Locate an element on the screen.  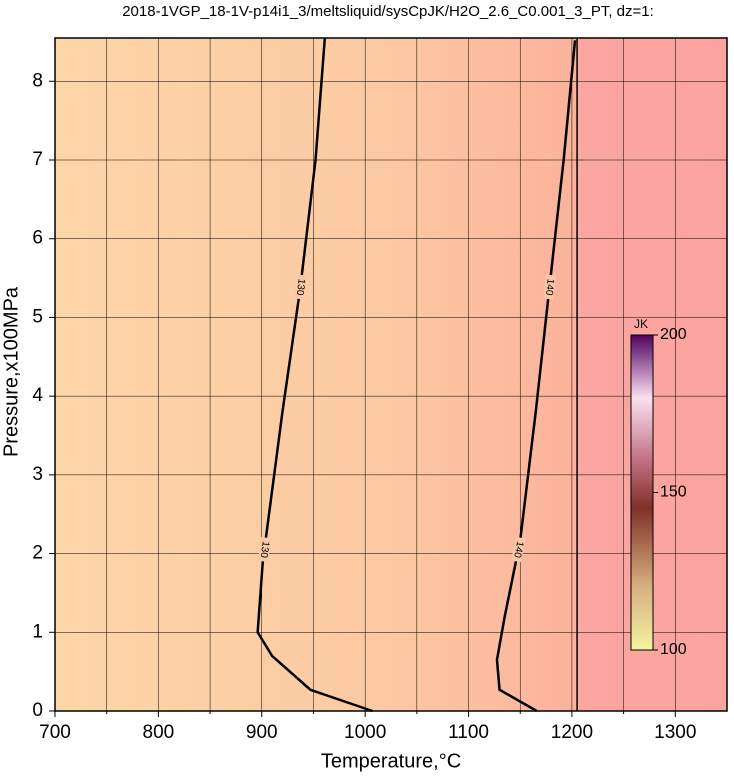
x-axis-label: Temperature,°C is located at coordinates (391, 761).